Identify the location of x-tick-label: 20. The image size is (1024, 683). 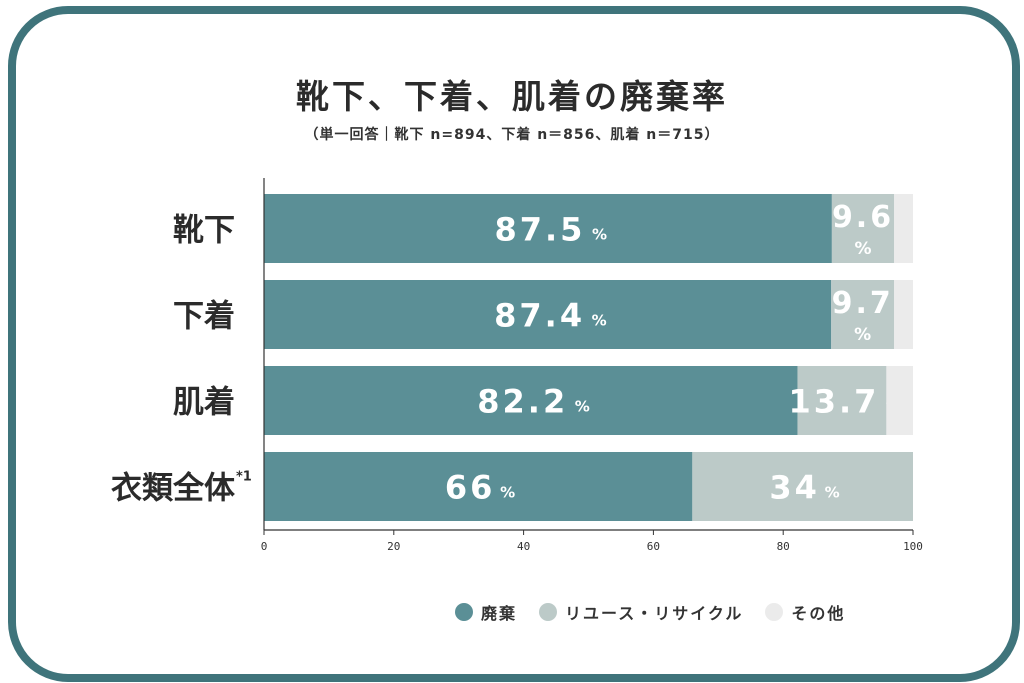
(393, 546).